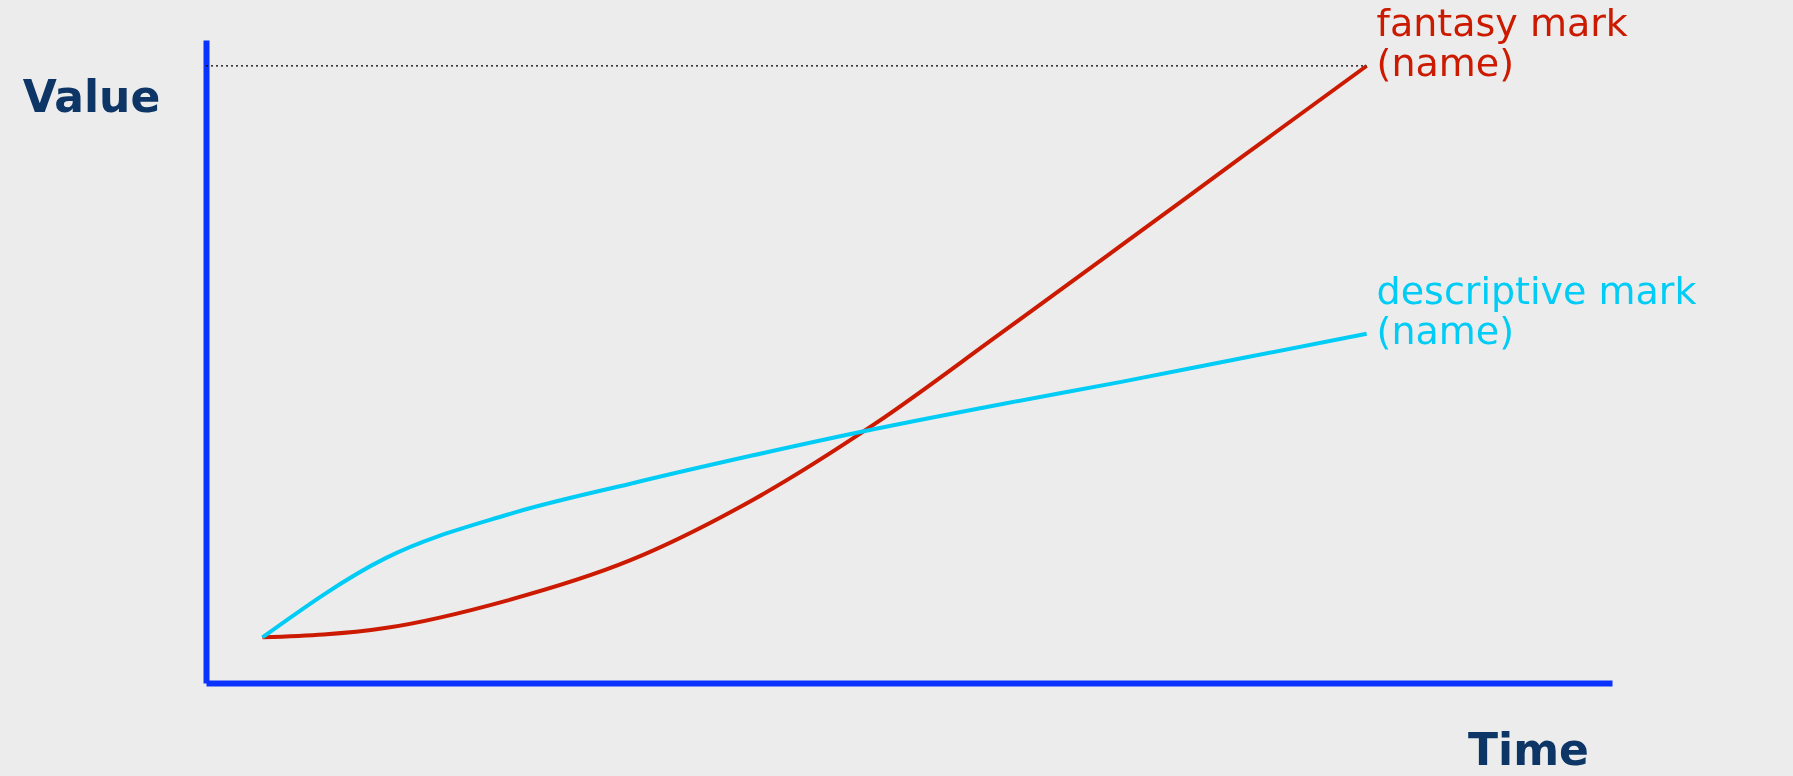  Describe the element at coordinates (1528, 749) in the screenshot. I see `x-axis-title: Time` at that location.